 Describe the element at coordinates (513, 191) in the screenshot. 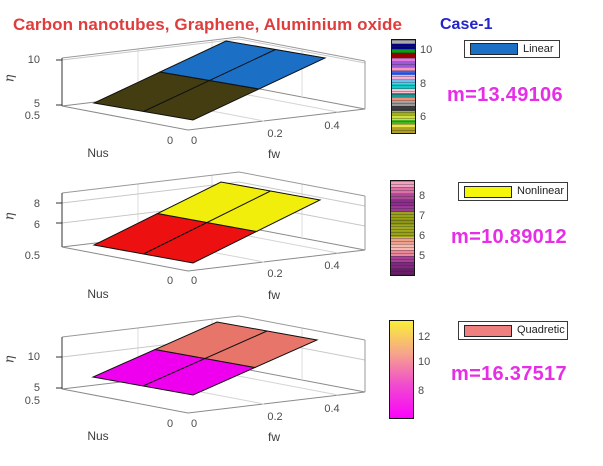

I see `legend-nonlinear: Nonlinear` at that location.